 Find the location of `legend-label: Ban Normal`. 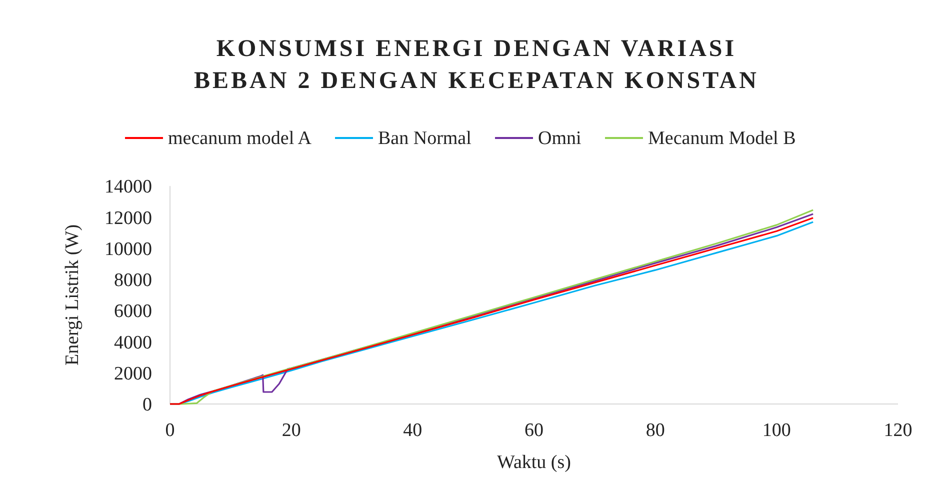

legend-label: Ban Normal is located at coordinates (425, 138).